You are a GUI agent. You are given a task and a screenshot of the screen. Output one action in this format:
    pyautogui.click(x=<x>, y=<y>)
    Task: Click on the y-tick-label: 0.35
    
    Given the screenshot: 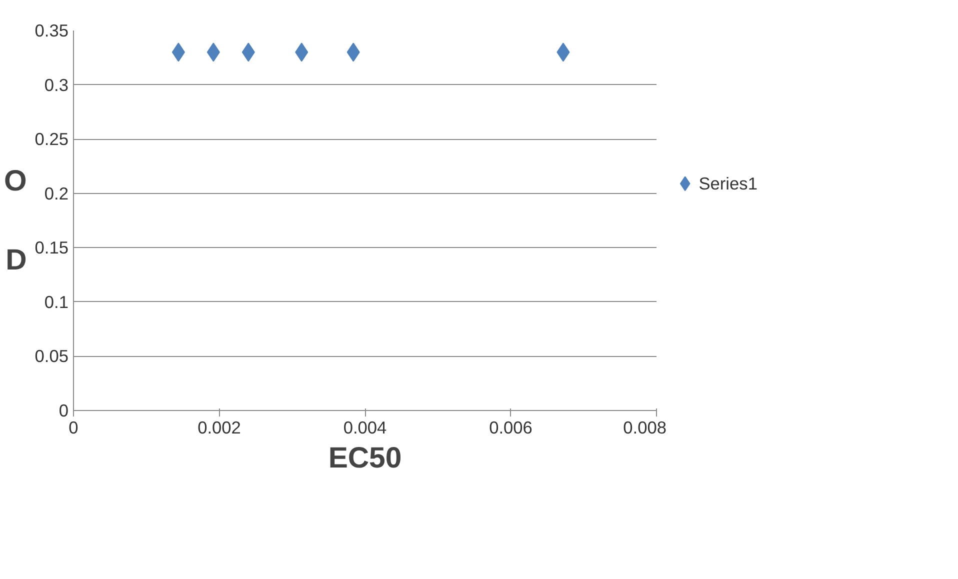 What is the action you would take?
    pyautogui.click(x=51, y=30)
    